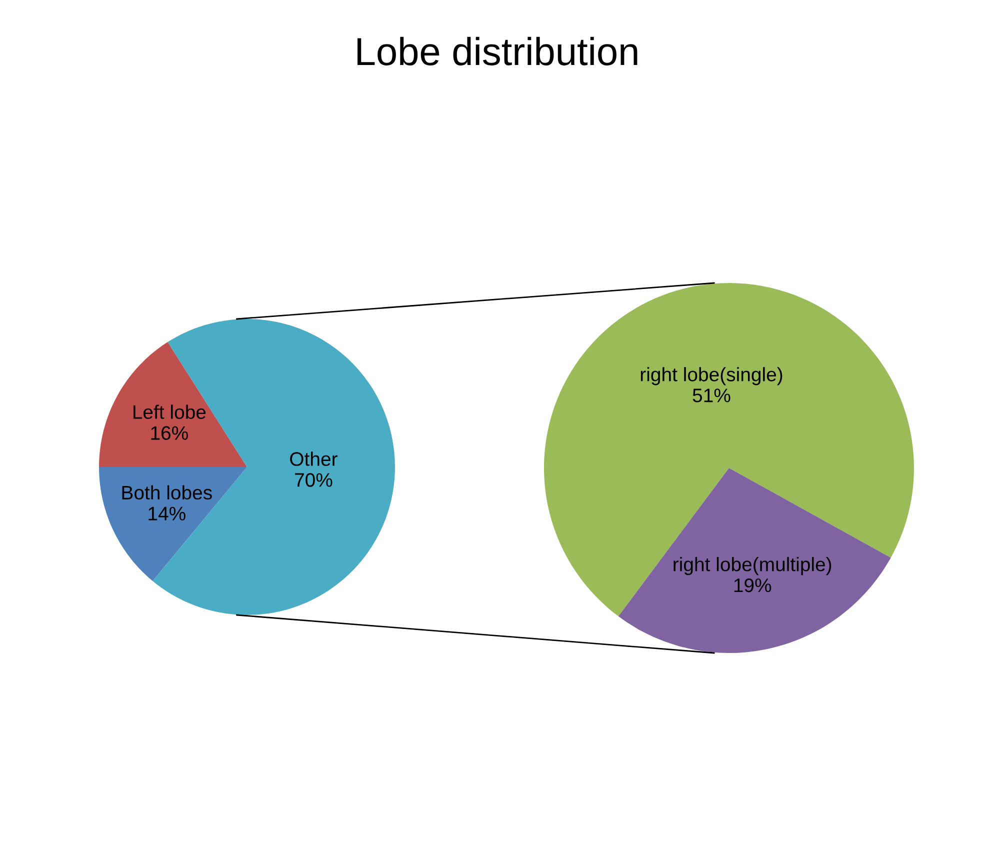 The image size is (994, 848). Describe the element at coordinates (498, 51) in the screenshot. I see `text: Lobe distribution` at that location.